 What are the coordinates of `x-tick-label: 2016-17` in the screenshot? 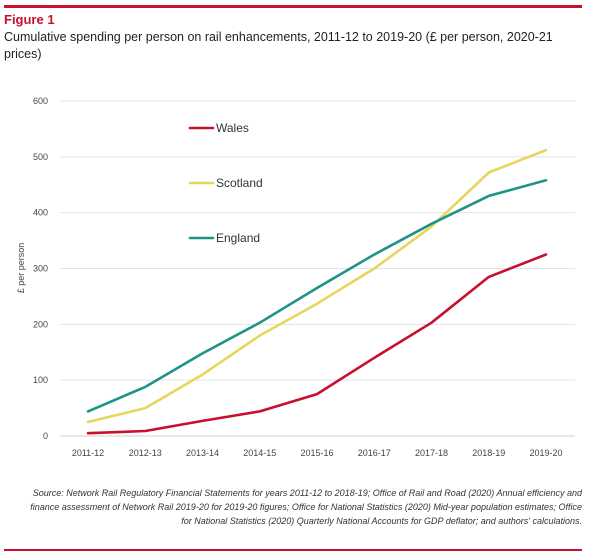 It's located at (374, 453).